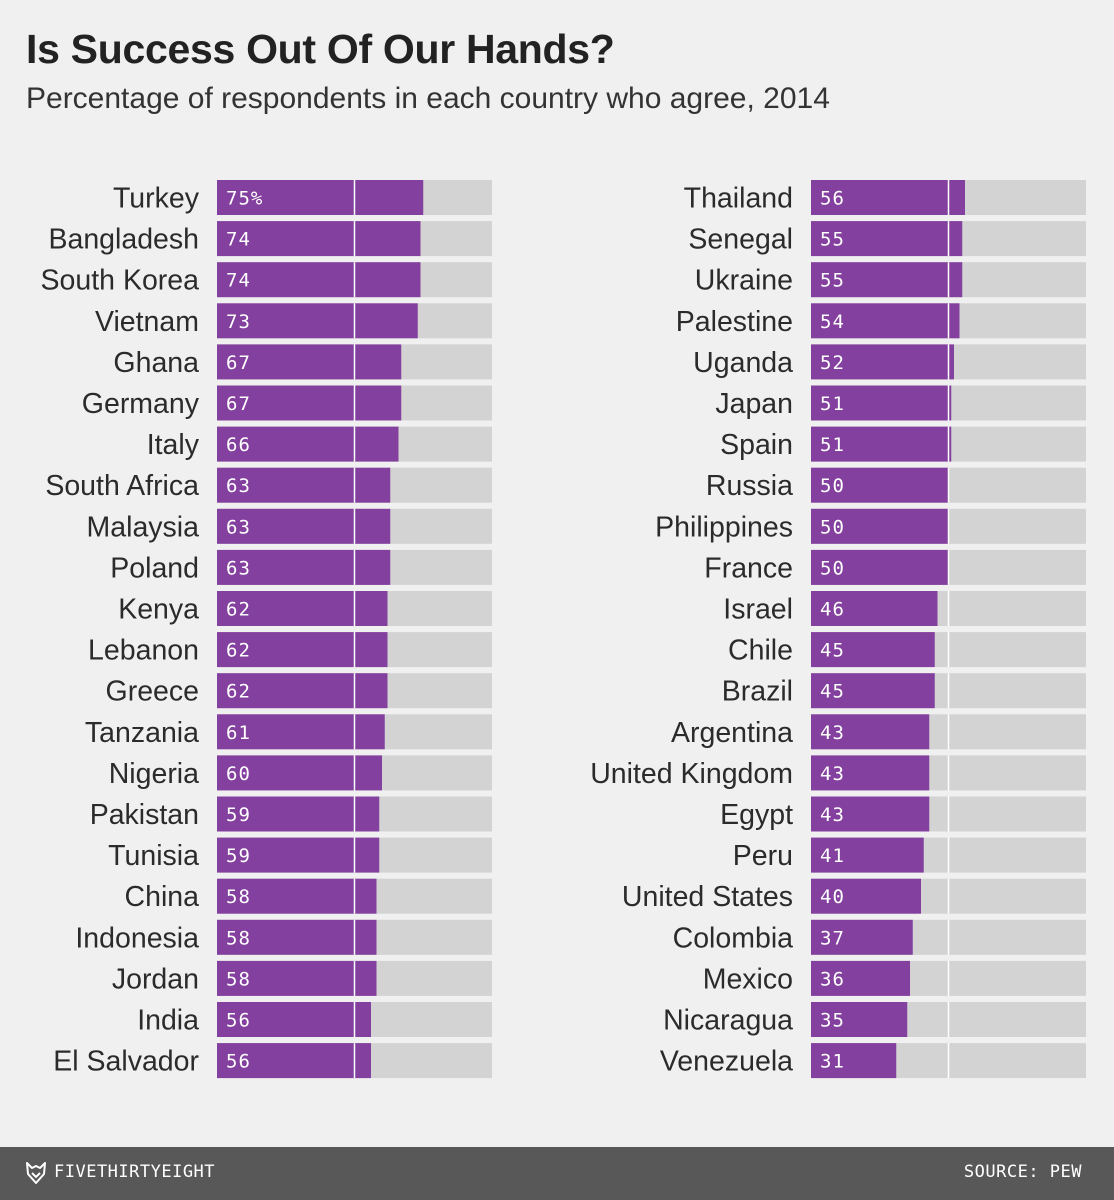  I want to click on chart-title: Is Success Out Of Our Hands?, so click(320, 49).